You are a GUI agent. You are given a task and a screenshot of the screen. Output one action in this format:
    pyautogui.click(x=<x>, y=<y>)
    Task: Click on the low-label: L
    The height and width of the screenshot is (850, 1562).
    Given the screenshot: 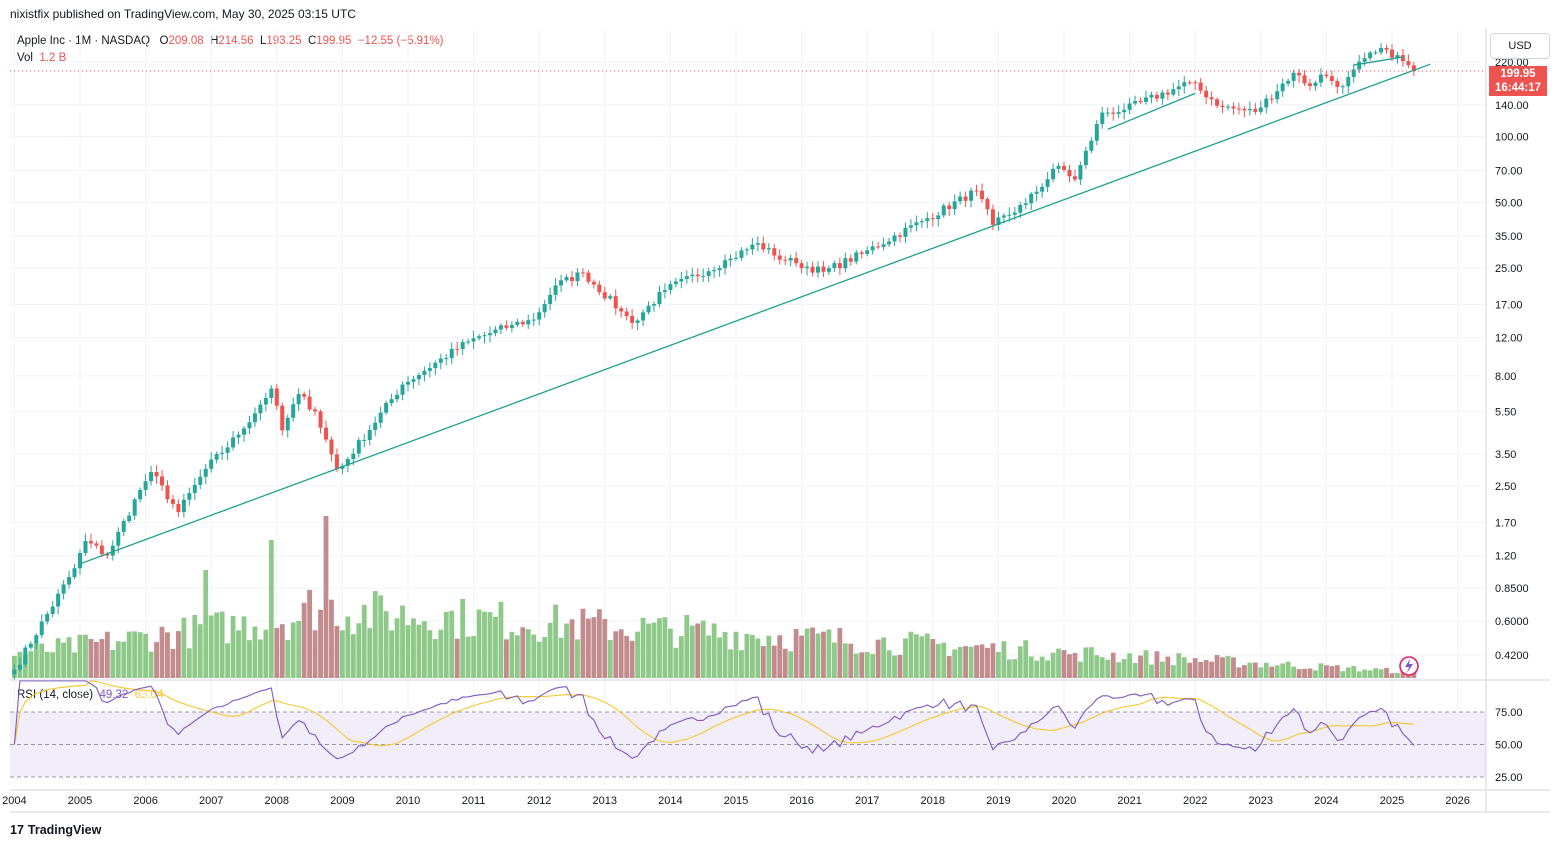 What is the action you would take?
    pyautogui.click(x=263, y=41)
    